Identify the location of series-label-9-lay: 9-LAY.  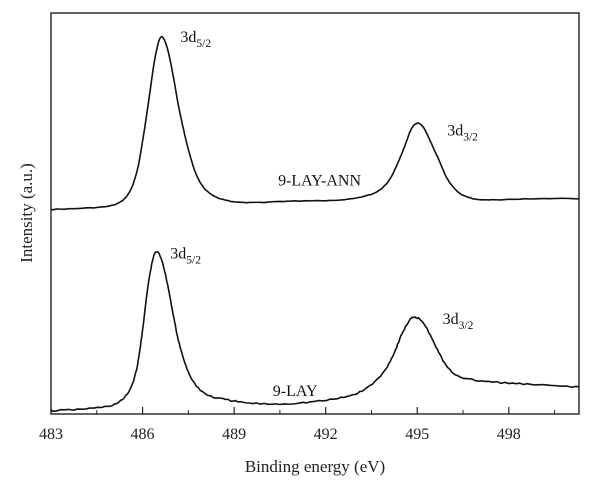
(295, 391).